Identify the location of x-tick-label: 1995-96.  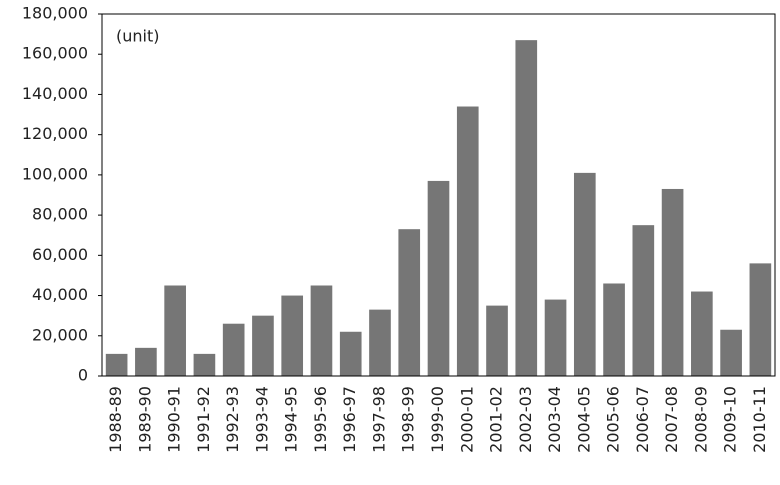
(320, 419).